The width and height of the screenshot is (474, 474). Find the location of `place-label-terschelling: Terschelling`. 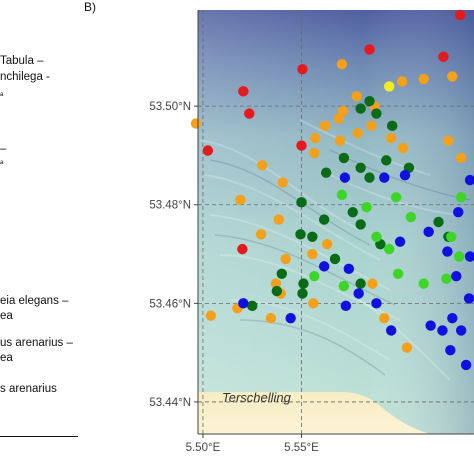

place-label-terschelling: Terschelling is located at coordinates (257, 397).